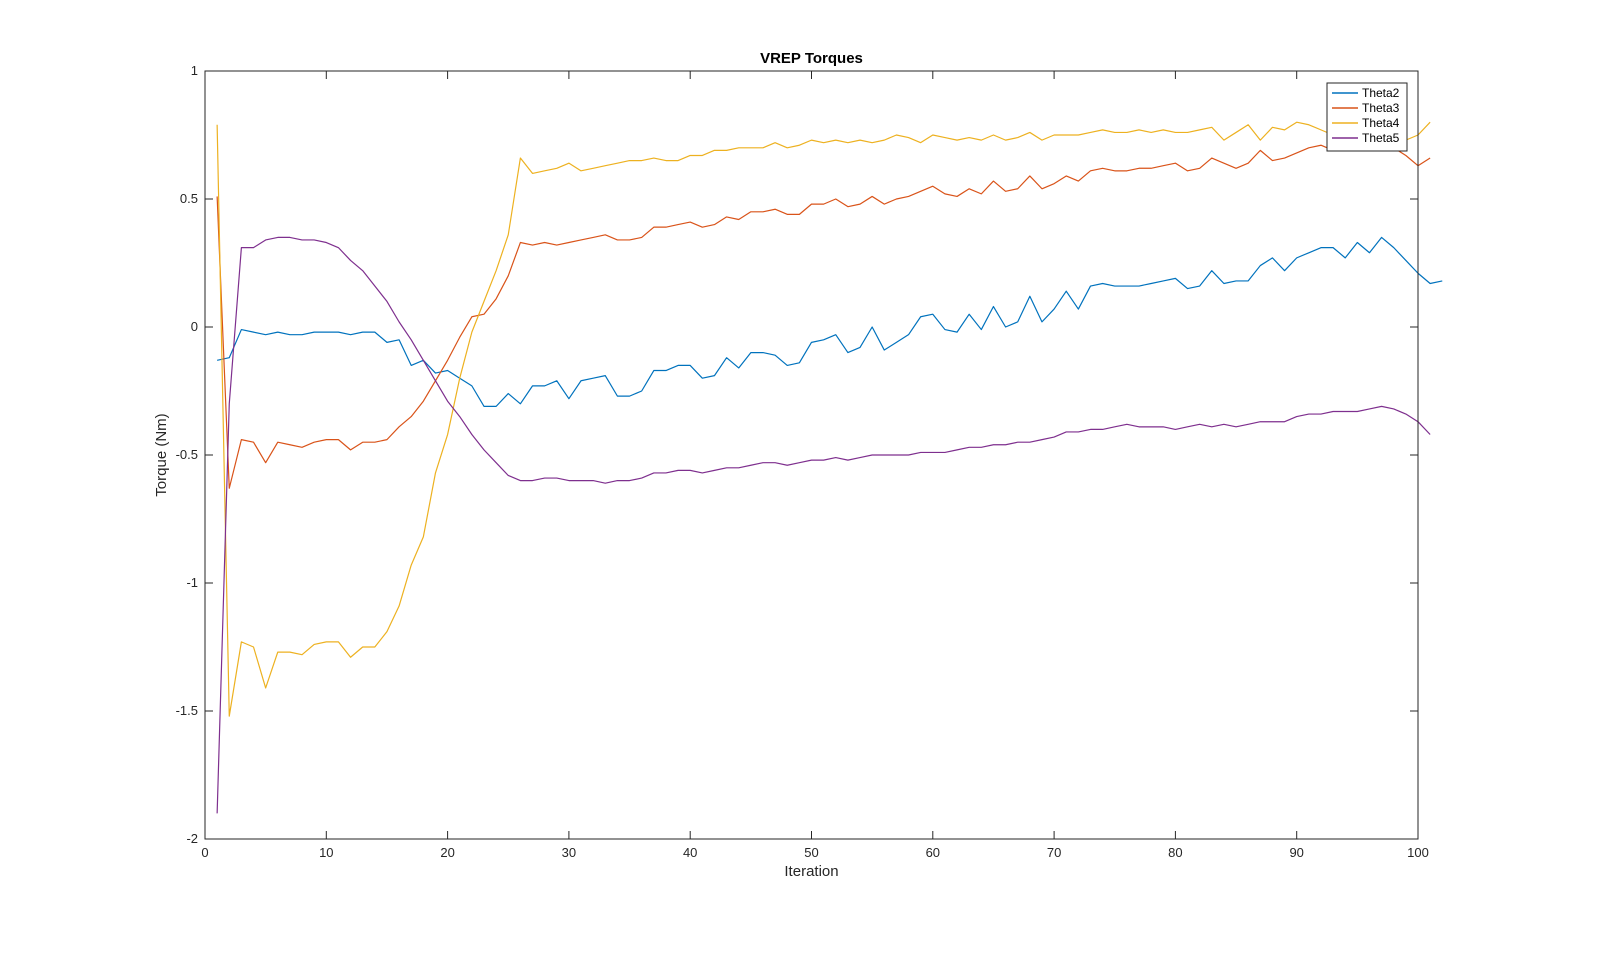 The image size is (1615, 976). What do you see at coordinates (811, 58) in the screenshot?
I see `chart-title: VREP Torques` at bounding box center [811, 58].